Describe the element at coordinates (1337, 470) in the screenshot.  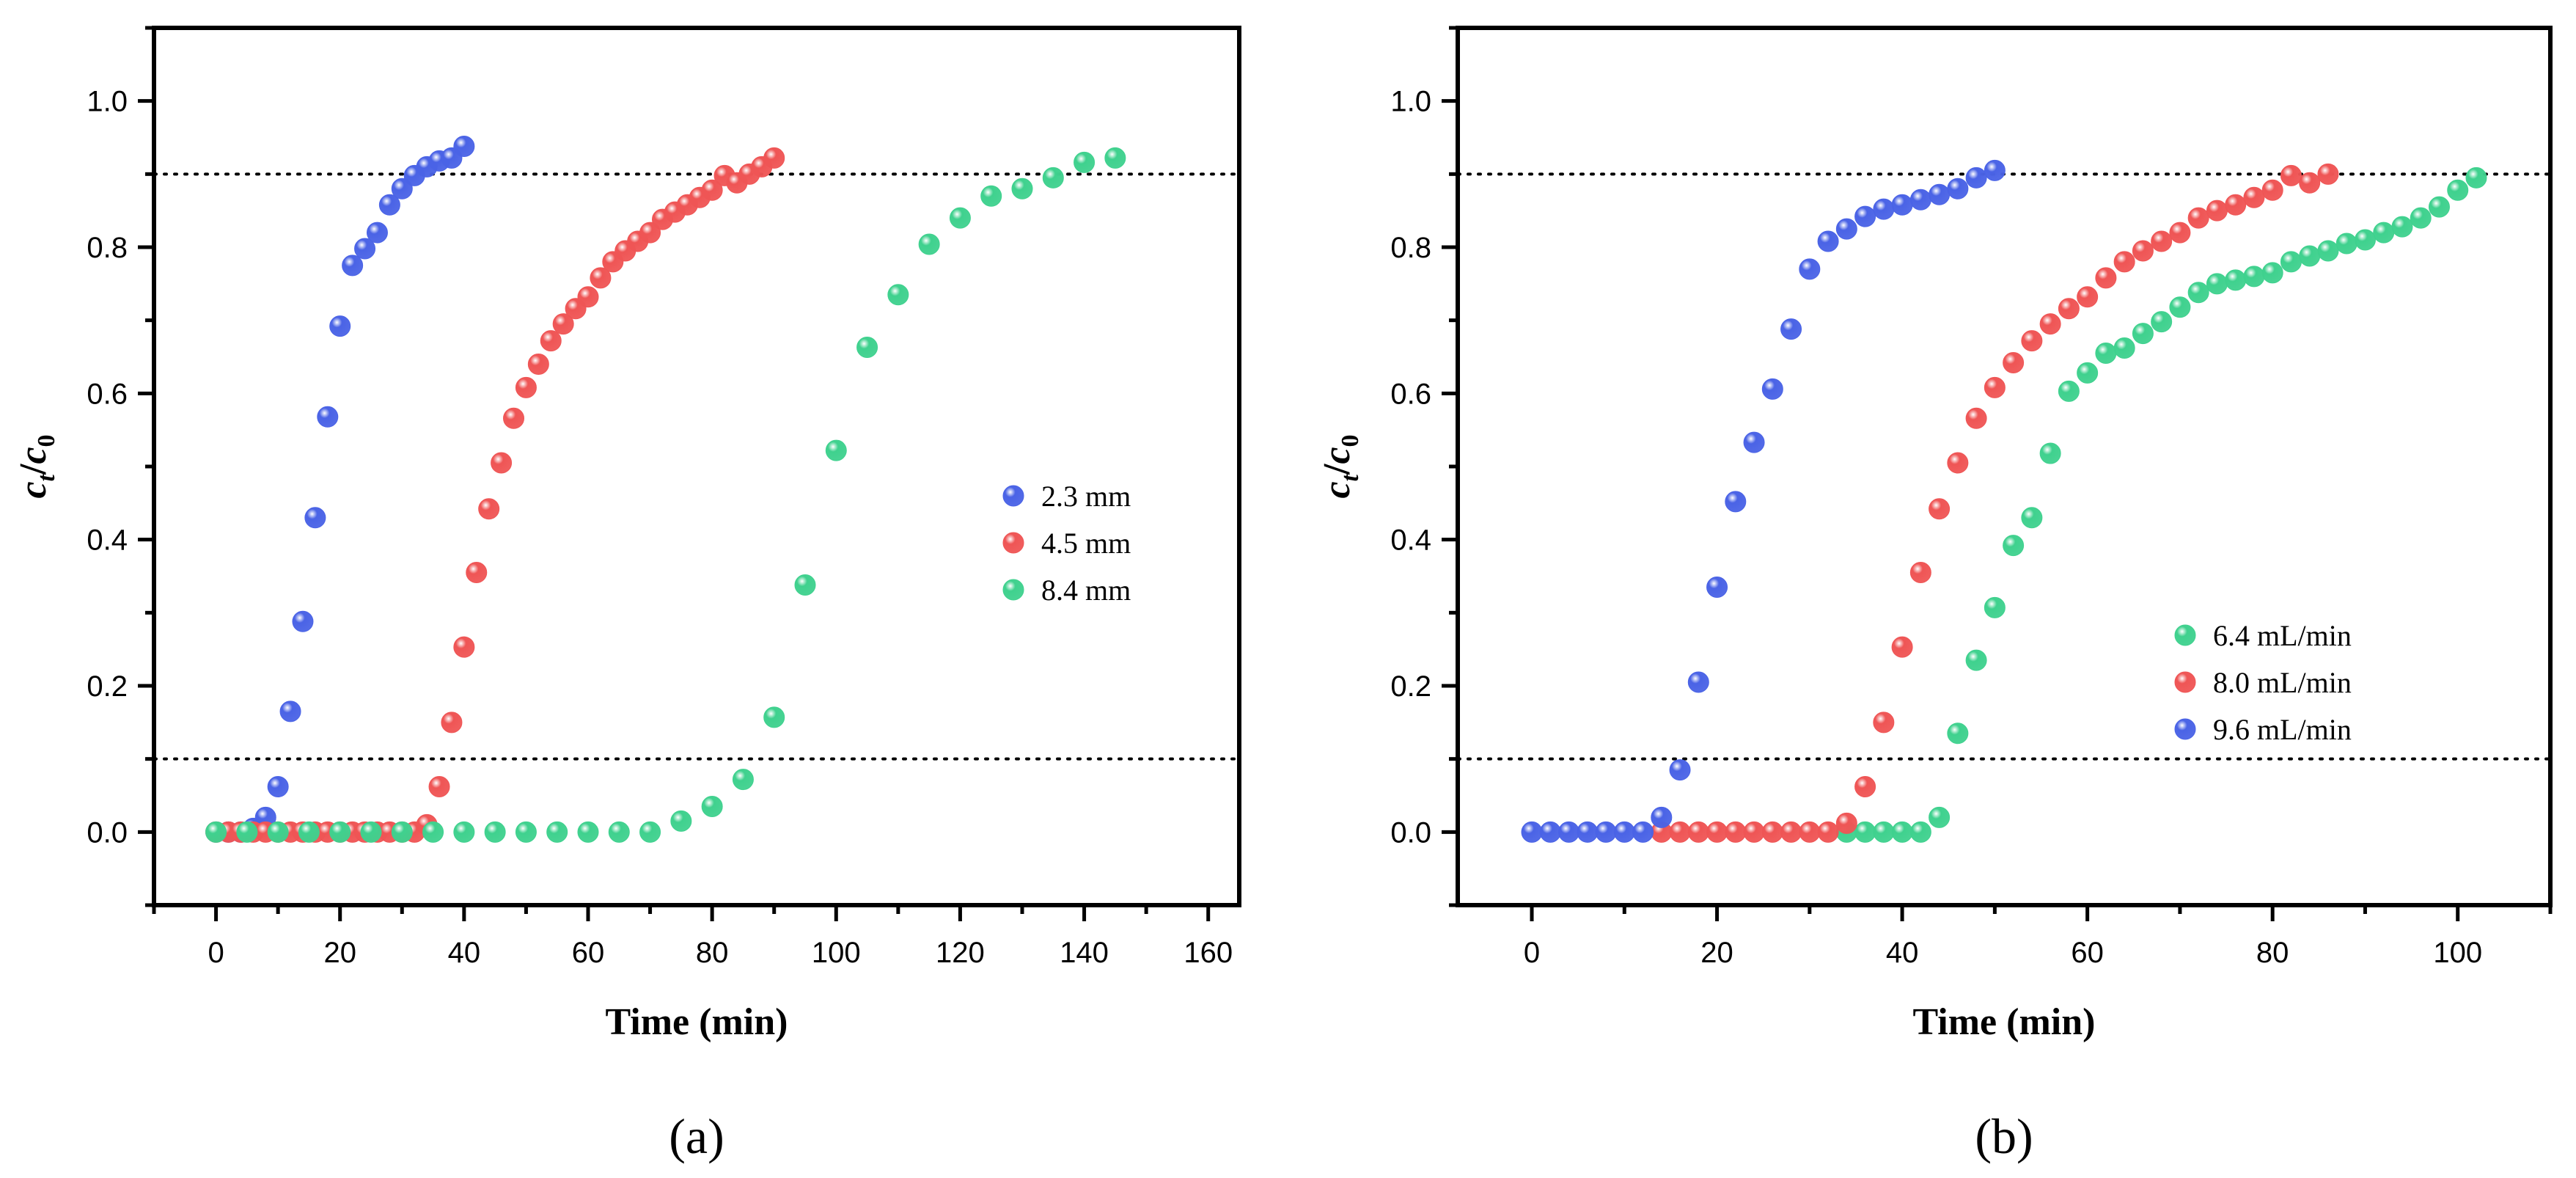
I see `y-title-slash: /` at that location.